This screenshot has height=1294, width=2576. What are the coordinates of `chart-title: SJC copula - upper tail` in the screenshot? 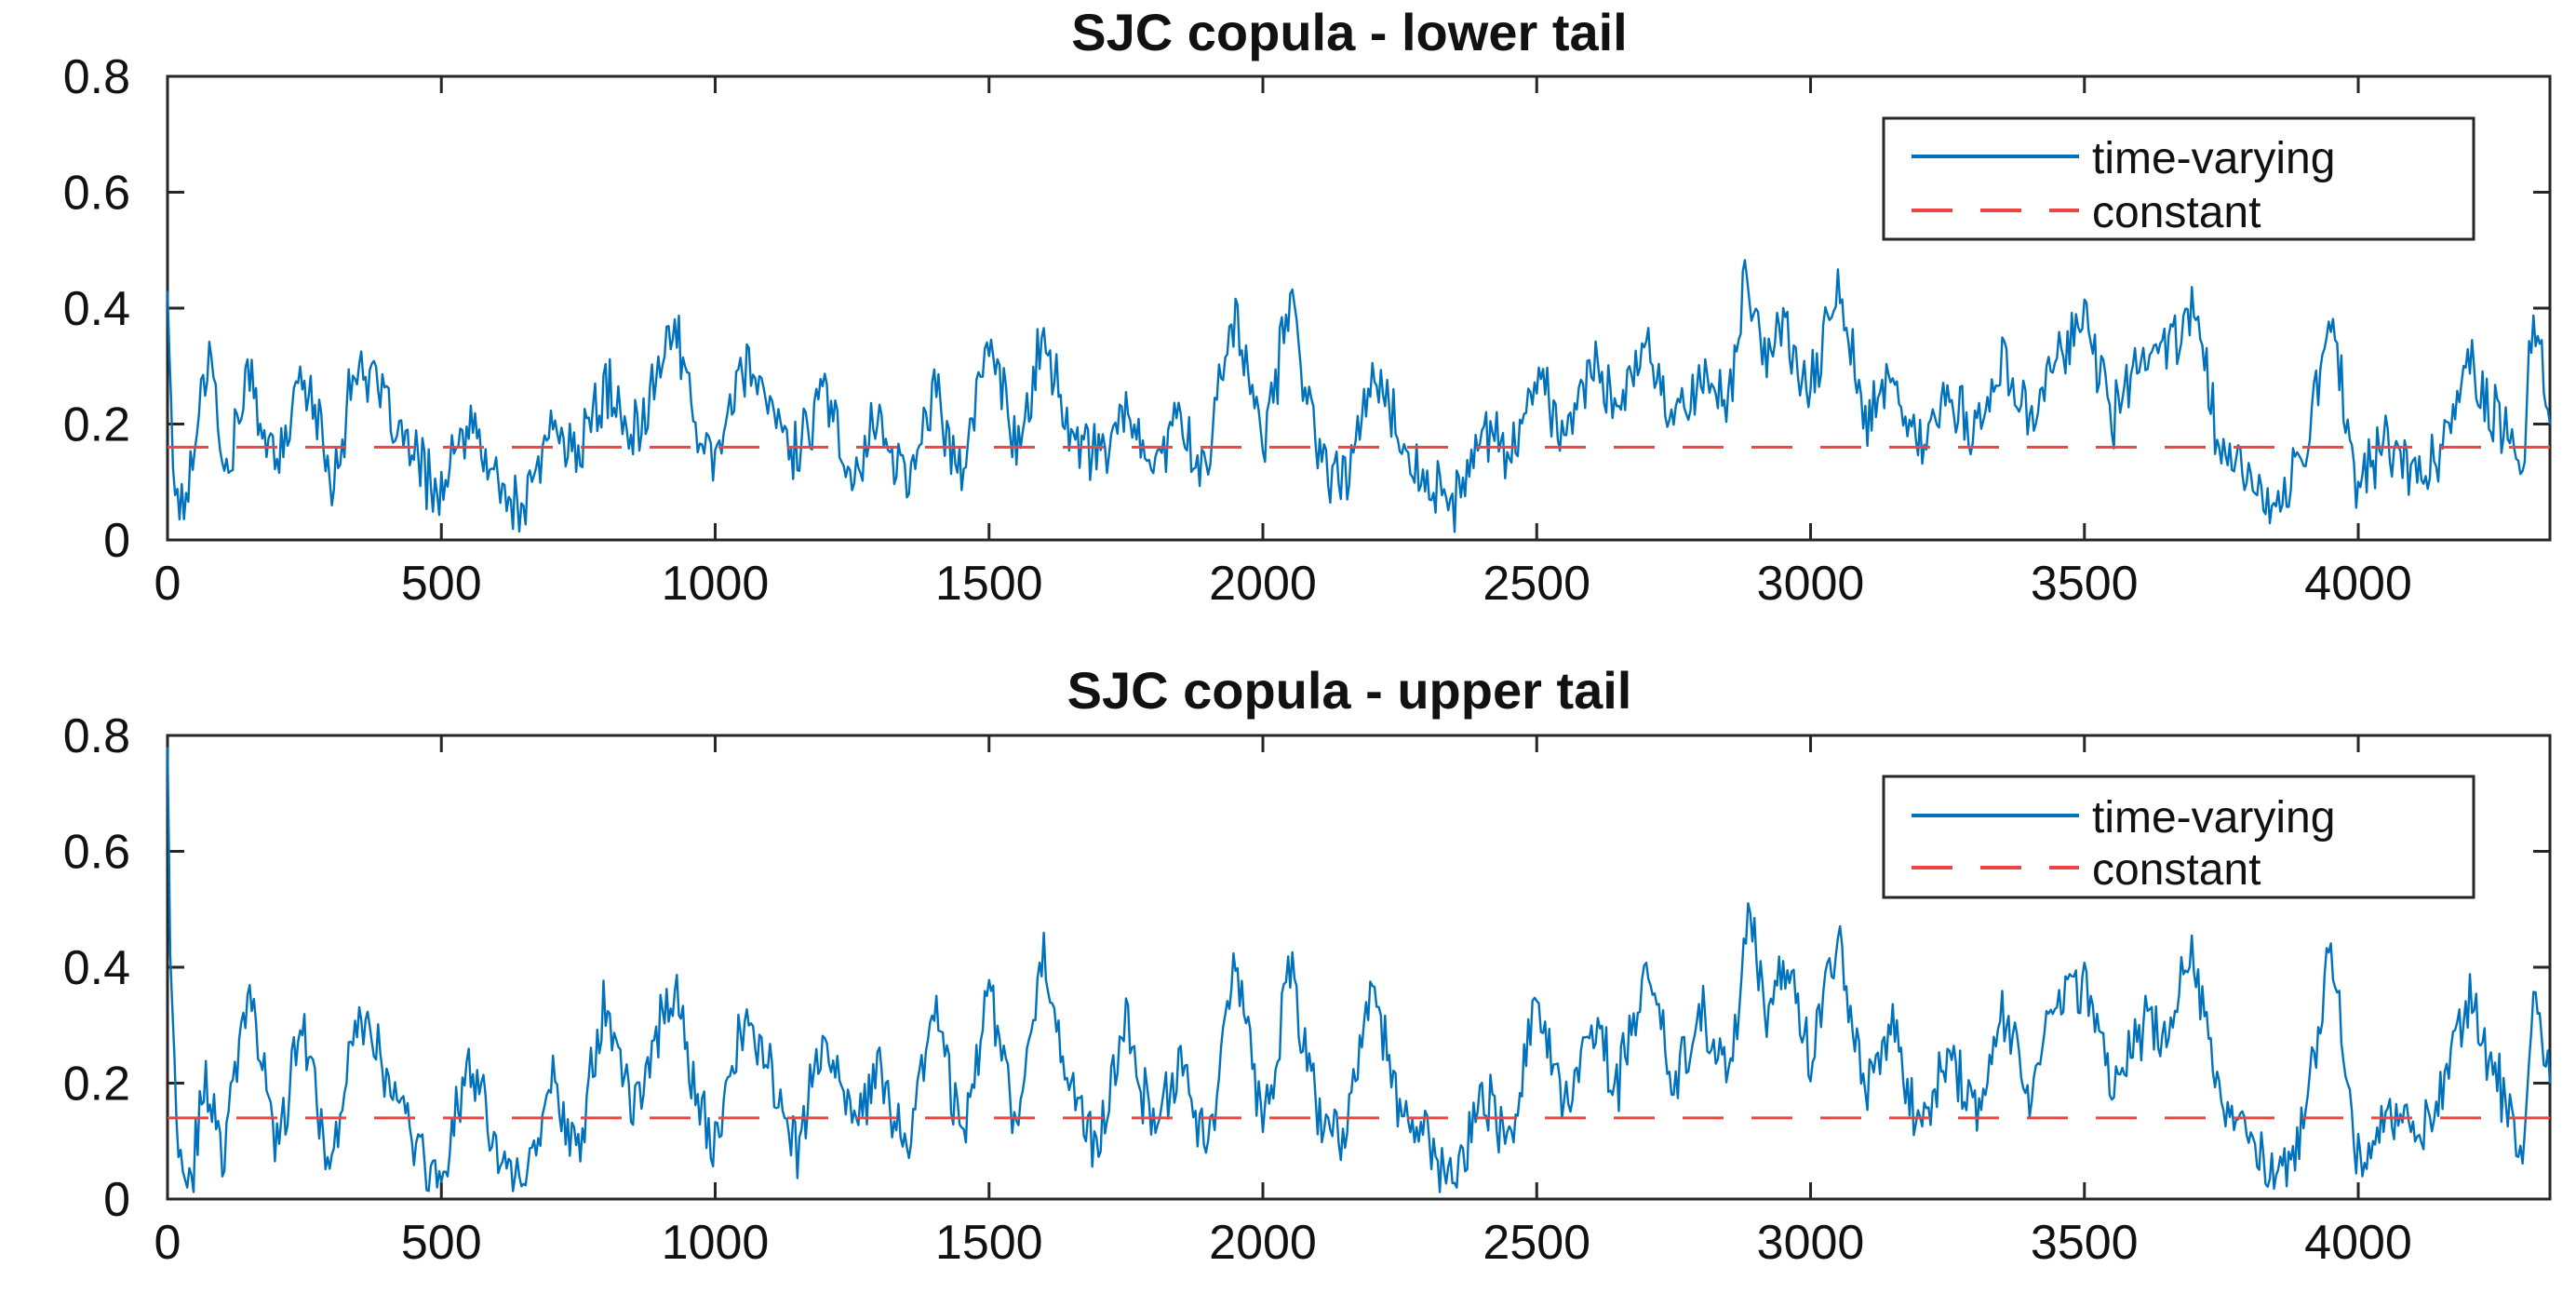 It's located at (1349, 690).